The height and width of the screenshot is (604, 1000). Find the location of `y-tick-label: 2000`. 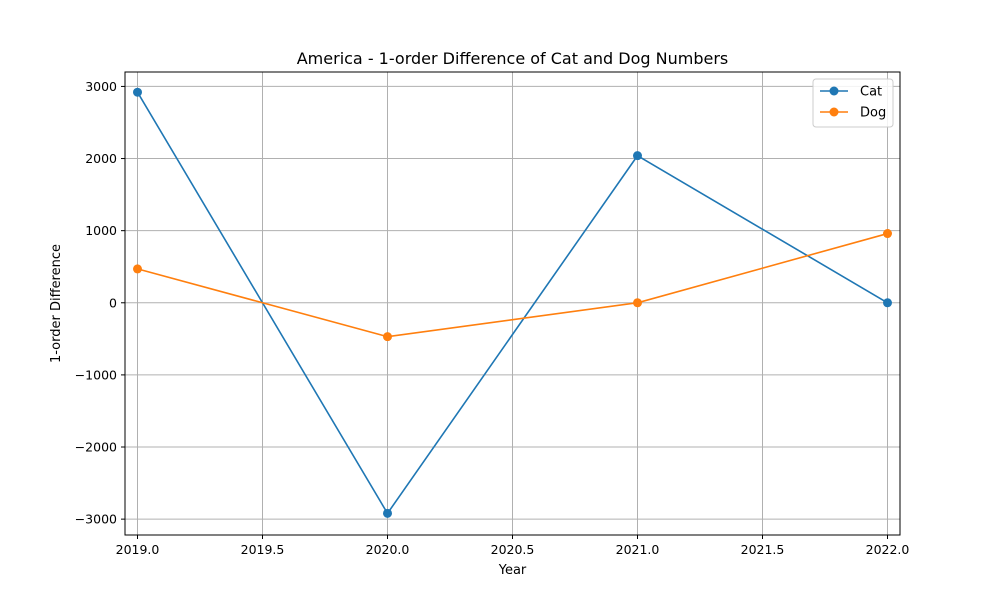

y-tick-label: 2000 is located at coordinates (101, 158).